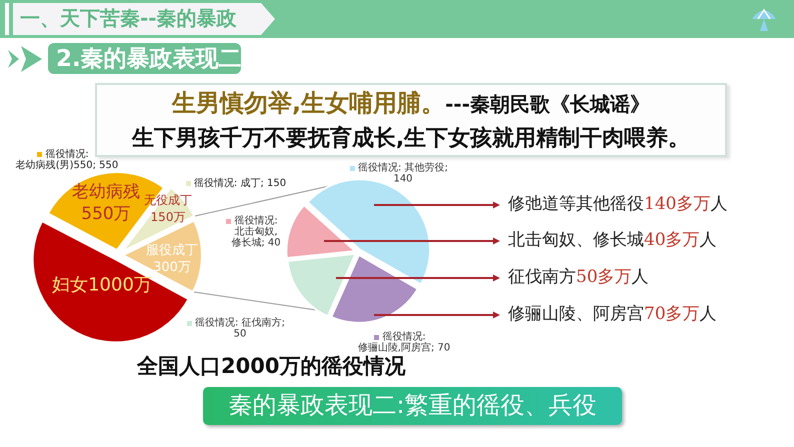 This screenshot has width=794, height=447. I want to click on text: 修弛道等其他徭役140多万人, so click(618, 204).